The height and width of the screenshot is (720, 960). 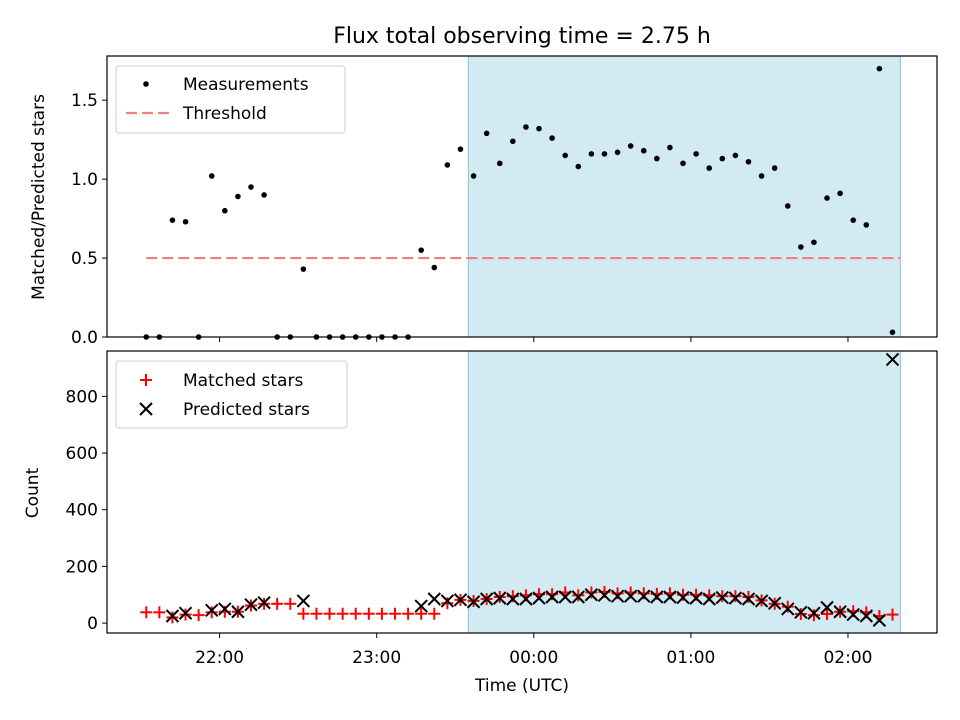 I want to click on legend-measurements-label: Measurements, so click(x=246, y=85).